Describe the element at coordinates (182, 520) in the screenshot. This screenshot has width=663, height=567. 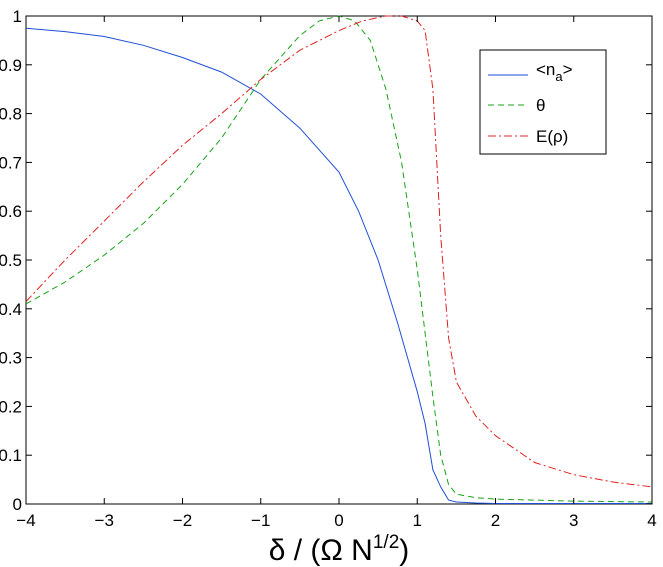
I see `x-tick-label: −2` at that location.